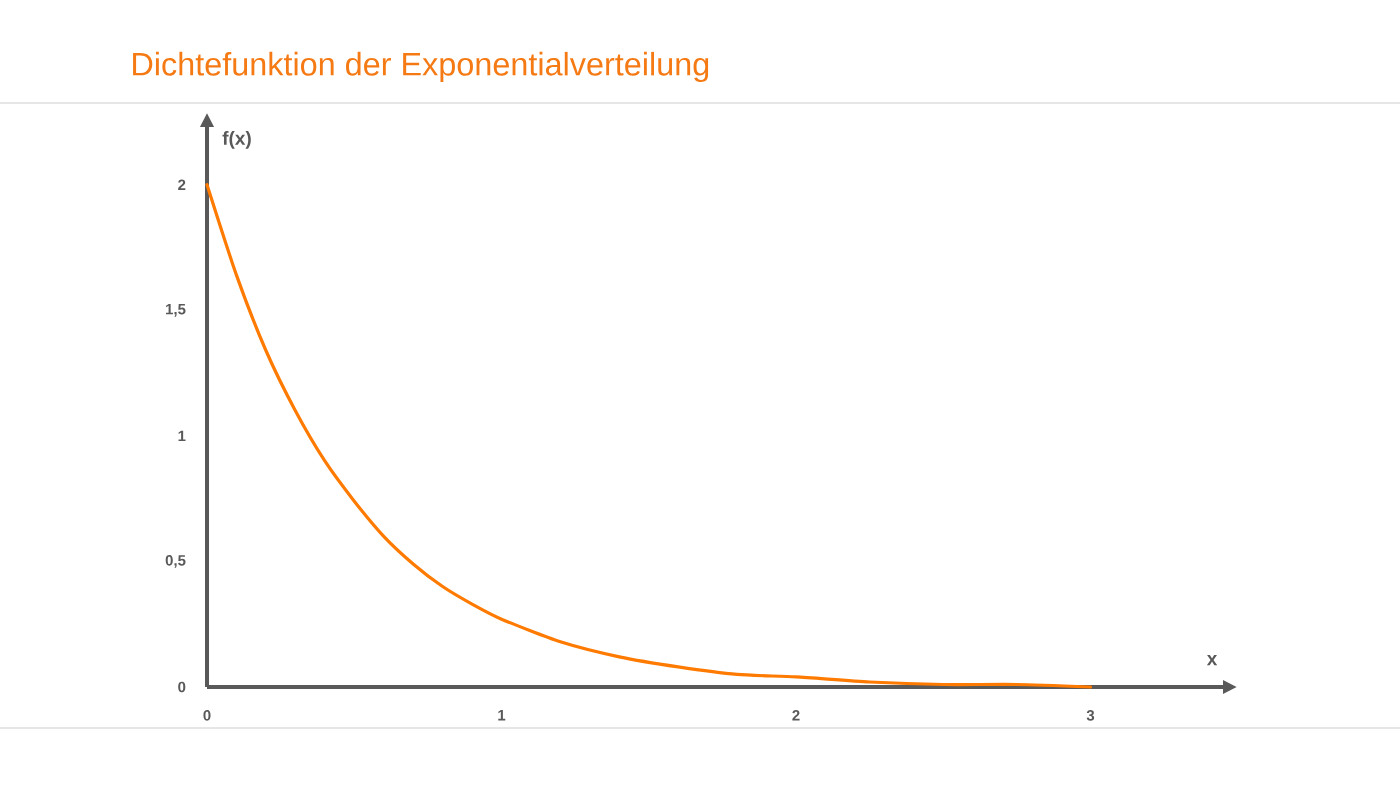 The image size is (1400, 787). What do you see at coordinates (421, 67) in the screenshot?
I see `chart-title: Dichtefunktion der Exponentialverteilung` at bounding box center [421, 67].